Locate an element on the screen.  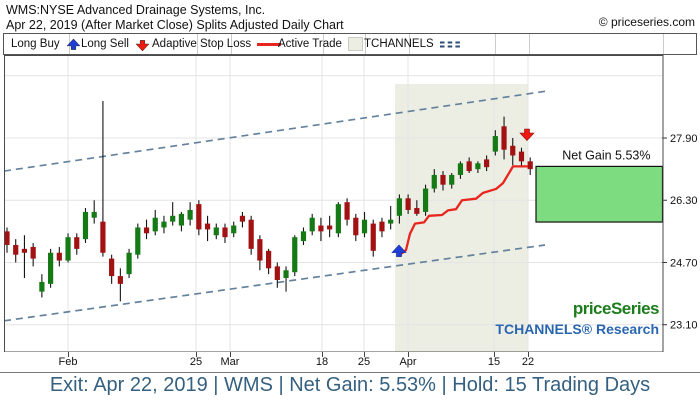
long-sell-down-arrow-icon is located at coordinates (142, 45).